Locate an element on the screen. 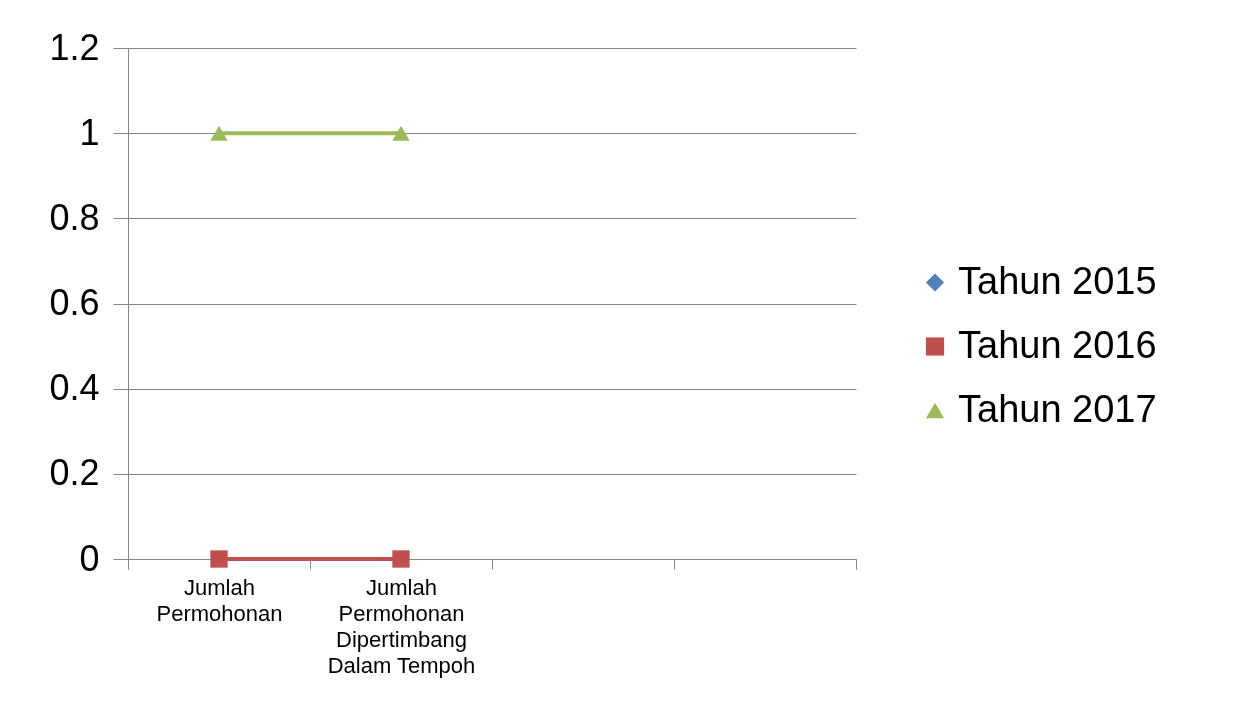 The height and width of the screenshot is (713, 1236). y-tick-label: 0.2 is located at coordinates (74, 473).